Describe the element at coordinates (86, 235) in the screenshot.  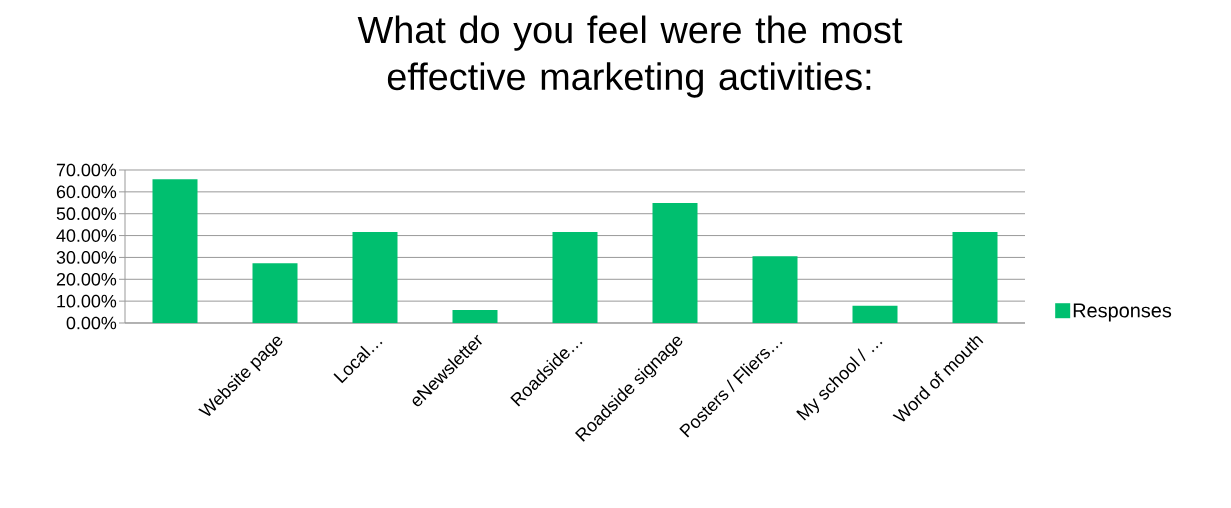
I see `y-tick-label: 40.00%` at that location.